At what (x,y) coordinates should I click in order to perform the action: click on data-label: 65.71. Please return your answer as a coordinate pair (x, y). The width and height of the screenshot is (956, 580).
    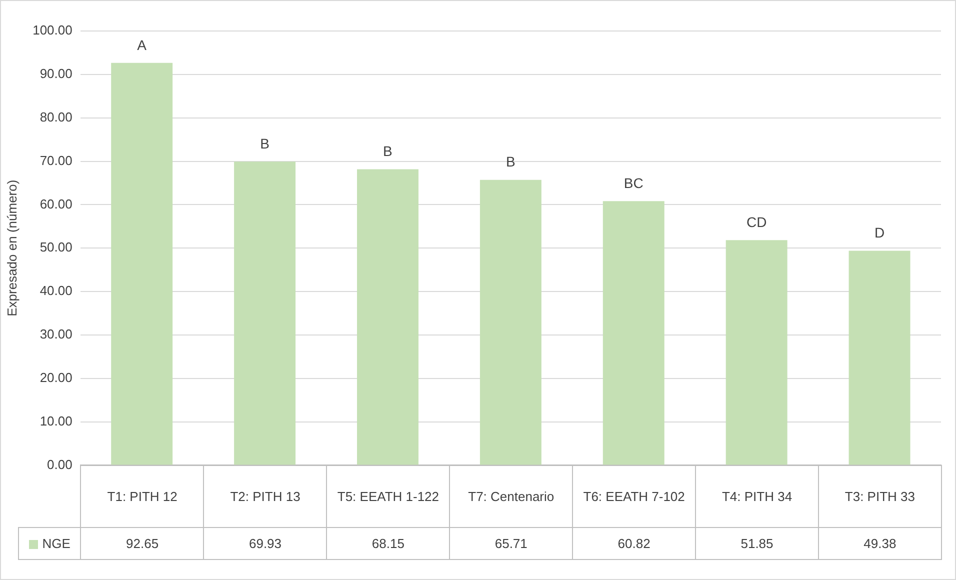
    Looking at the image, I should click on (511, 544).